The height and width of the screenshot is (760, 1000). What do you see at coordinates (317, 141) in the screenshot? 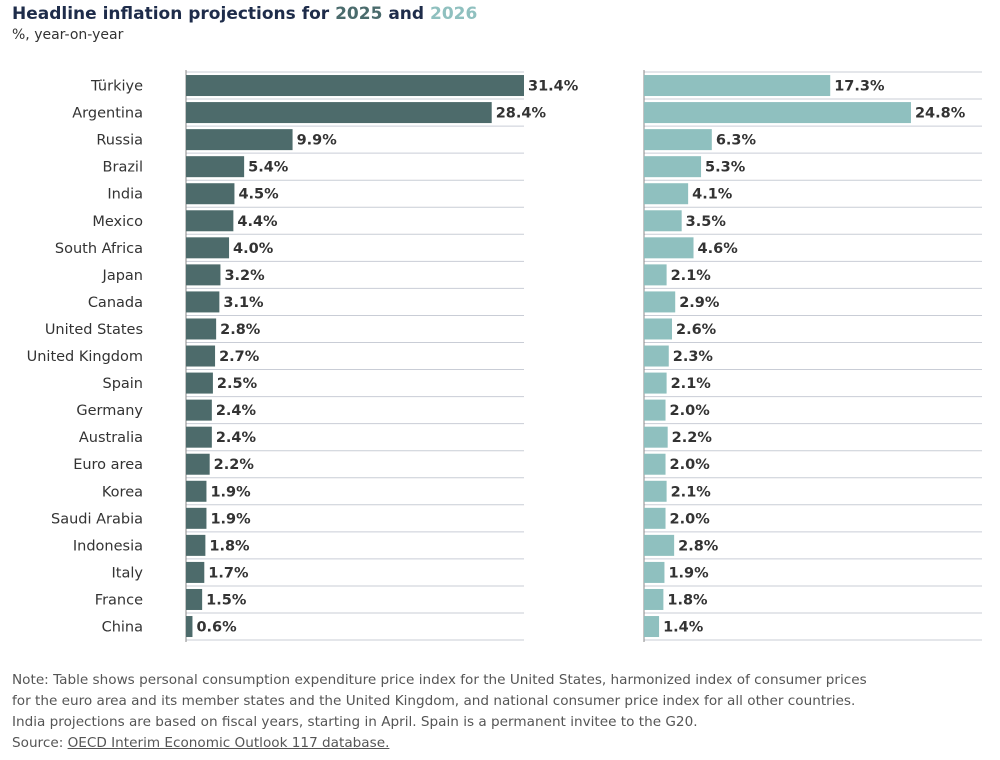
I see `value-label-2025: 9.9%` at bounding box center [317, 141].